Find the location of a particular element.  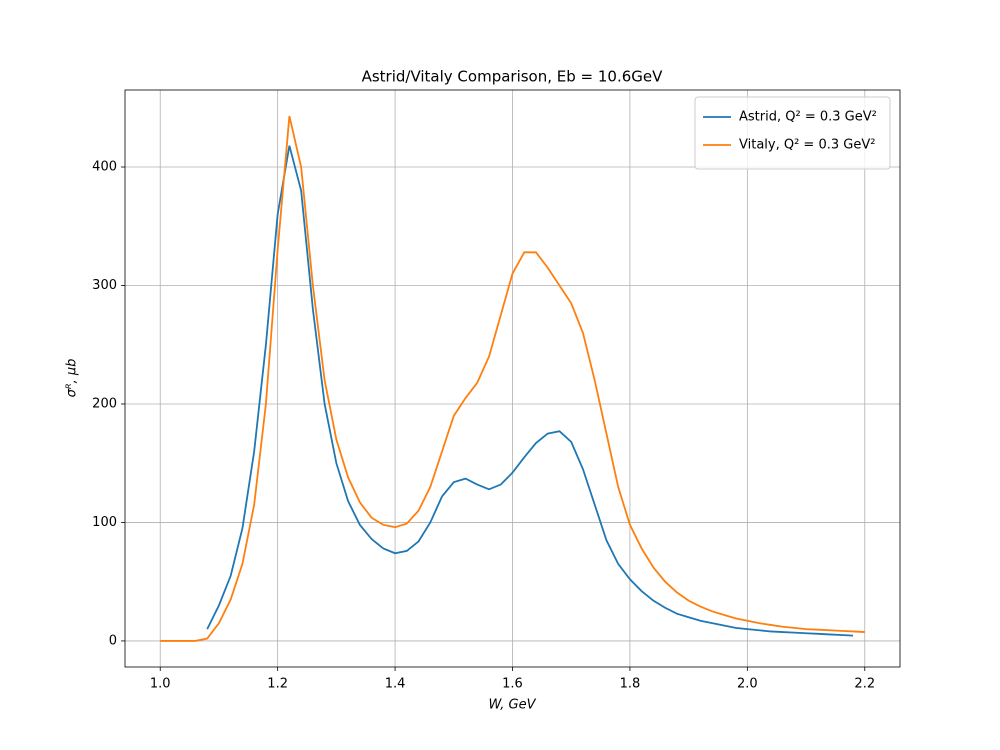

y-tick-label: 100 is located at coordinates (104, 522).